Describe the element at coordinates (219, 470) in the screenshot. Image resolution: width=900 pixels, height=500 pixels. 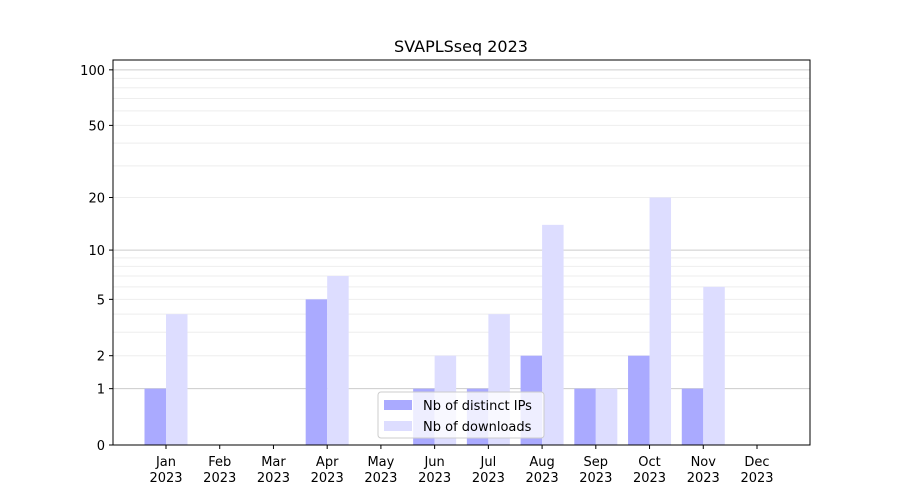
I see `x-tick-label: Feb 2023` at that location.